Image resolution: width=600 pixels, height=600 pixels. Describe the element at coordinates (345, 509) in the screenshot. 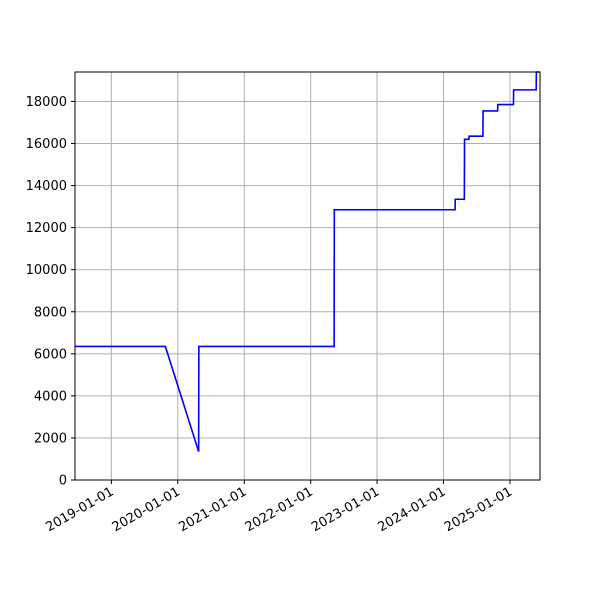

I see `x-tick-label: 2023-01-01` at that location.